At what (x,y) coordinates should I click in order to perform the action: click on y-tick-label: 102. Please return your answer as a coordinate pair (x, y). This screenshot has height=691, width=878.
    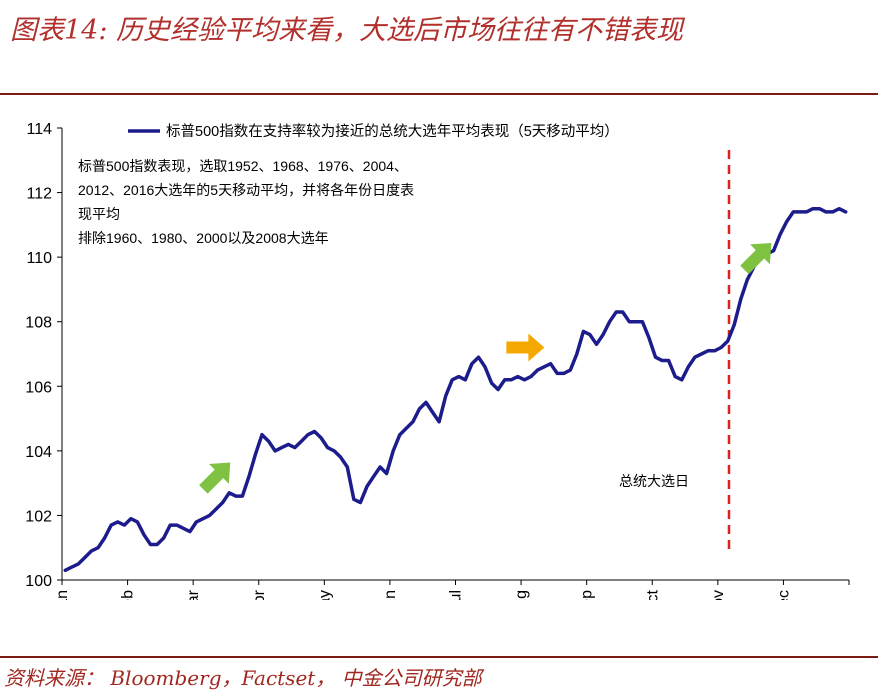
    Looking at the image, I should click on (38, 516).